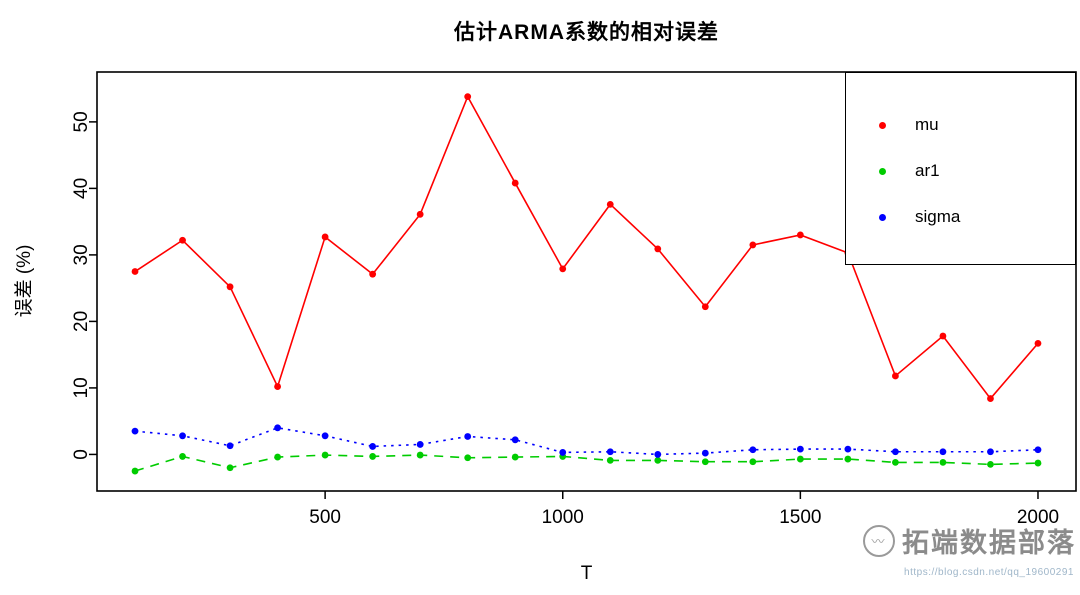 The height and width of the screenshot is (595, 1080). What do you see at coordinates (563, 517) in the screenshot?
I see `svg-text: 1000` at bounding box center [563, 517].